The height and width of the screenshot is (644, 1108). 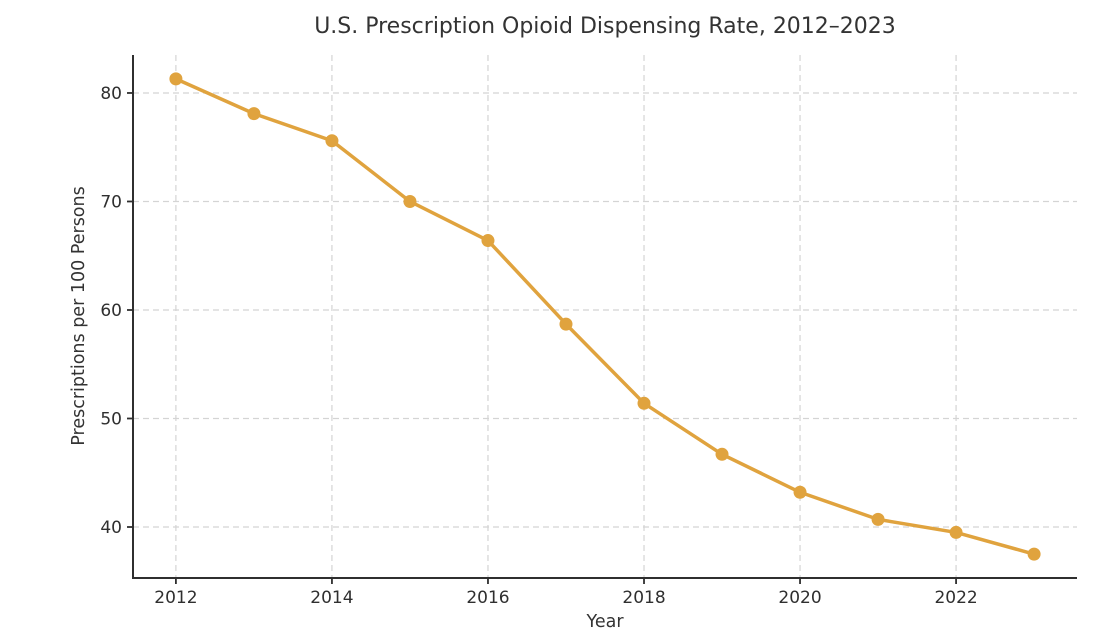 I want to click on data-point-2019, so click(x=722, y=454).